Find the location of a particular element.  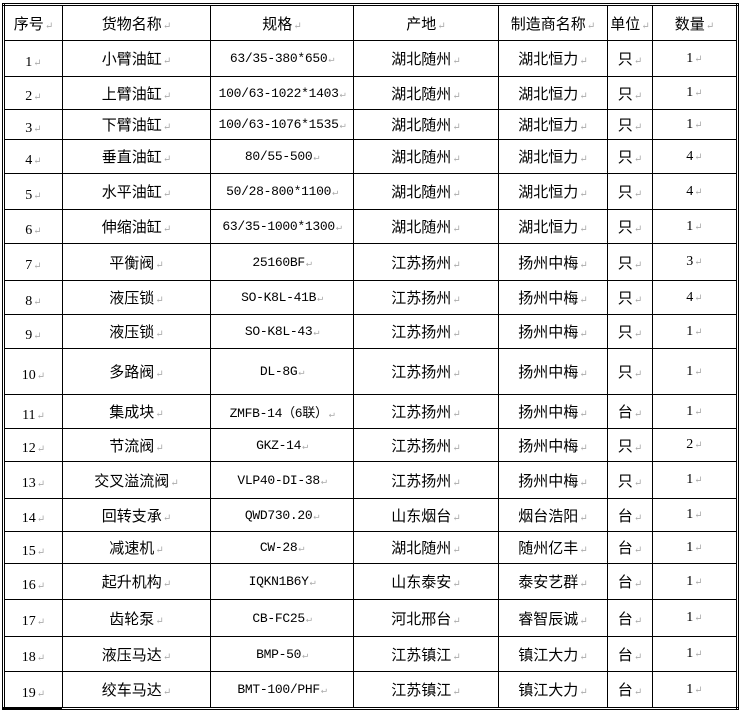

table-row: 4 垂直油缸 80/55-500 湖北随州 湖北恒力 只 4 is located at coordinates (370, 156).